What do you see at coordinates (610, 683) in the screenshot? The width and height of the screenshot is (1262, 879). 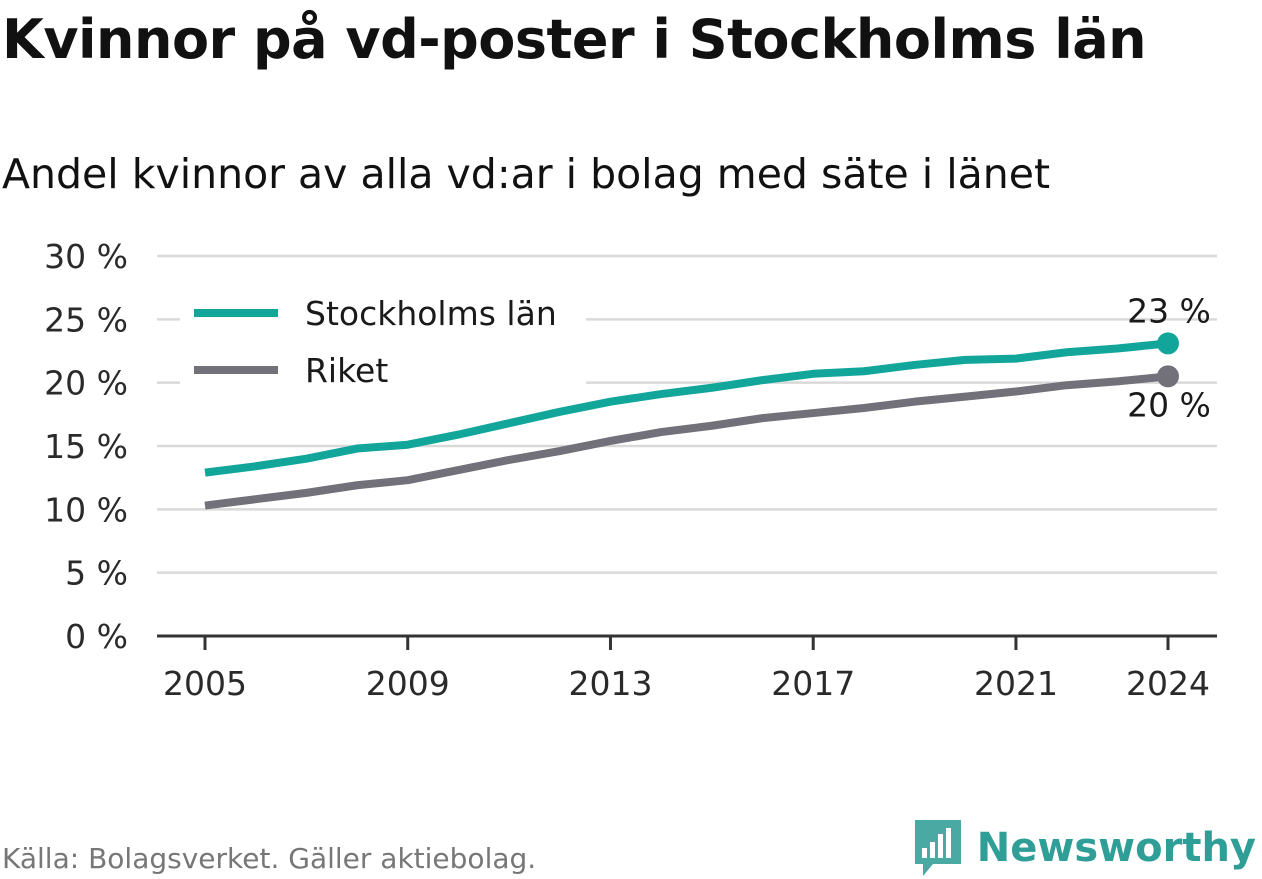 I see `x-tick-label: 2013` at bounding box center [610, 683].